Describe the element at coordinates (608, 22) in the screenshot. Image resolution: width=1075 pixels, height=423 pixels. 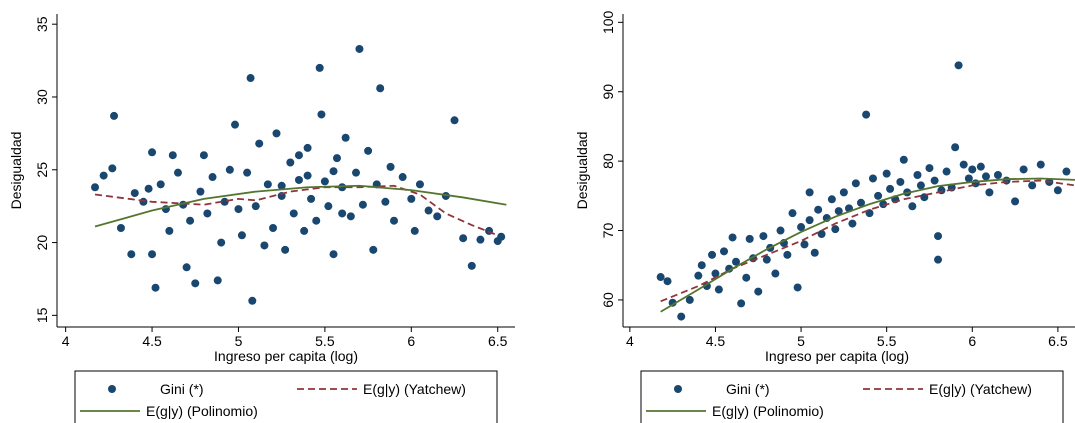
I see `y-tick-label: 100` at that location.